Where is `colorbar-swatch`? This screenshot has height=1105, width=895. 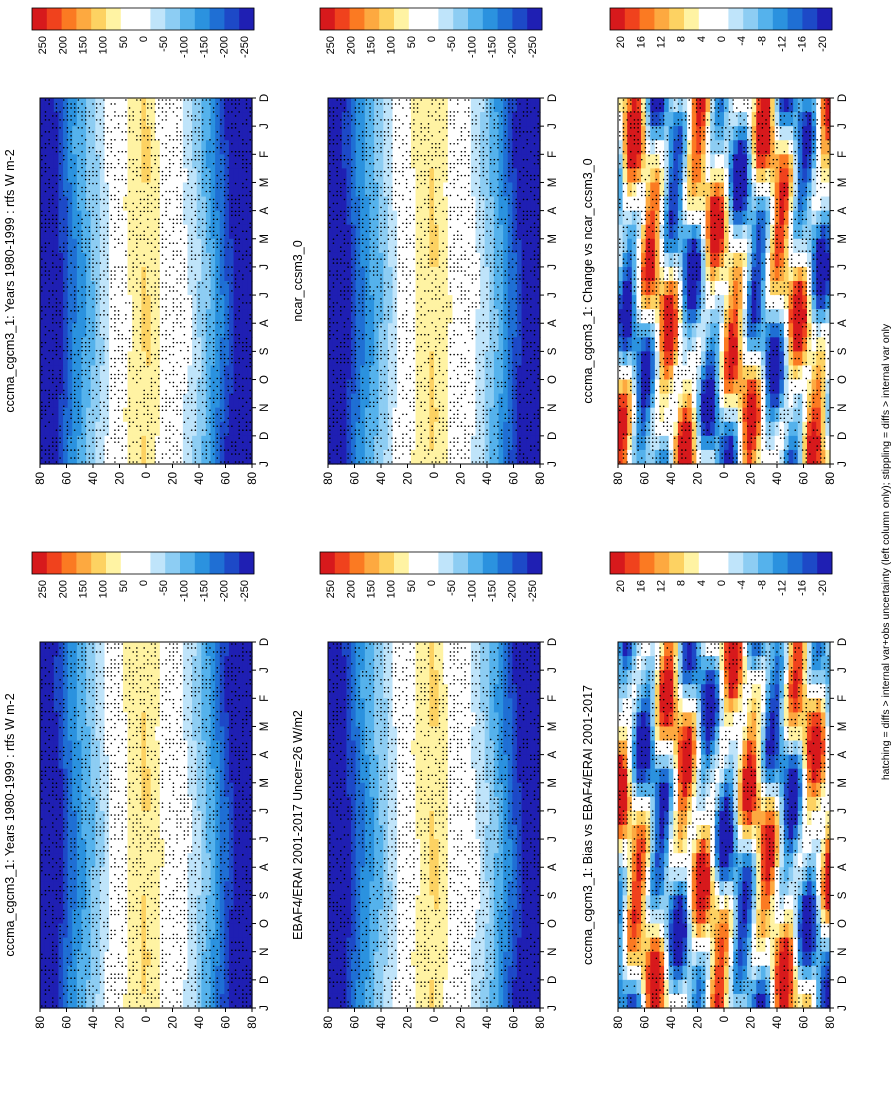 colorbar-swatch is located at coordinates (461, 563).